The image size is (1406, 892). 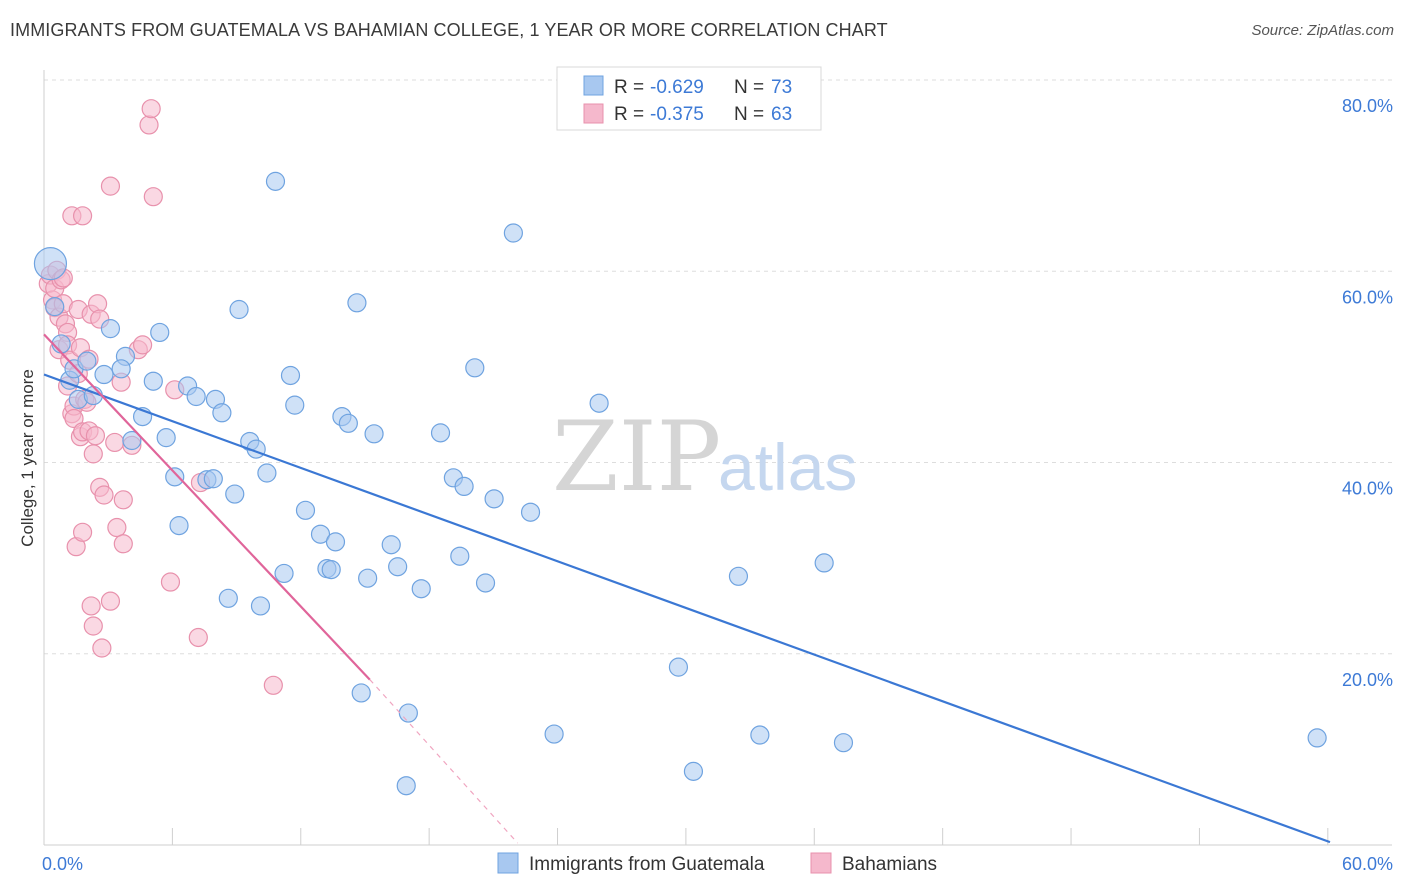 I want to click on bottom-legend-label-bahamians: Bahamians, so click(x=889, y=864).